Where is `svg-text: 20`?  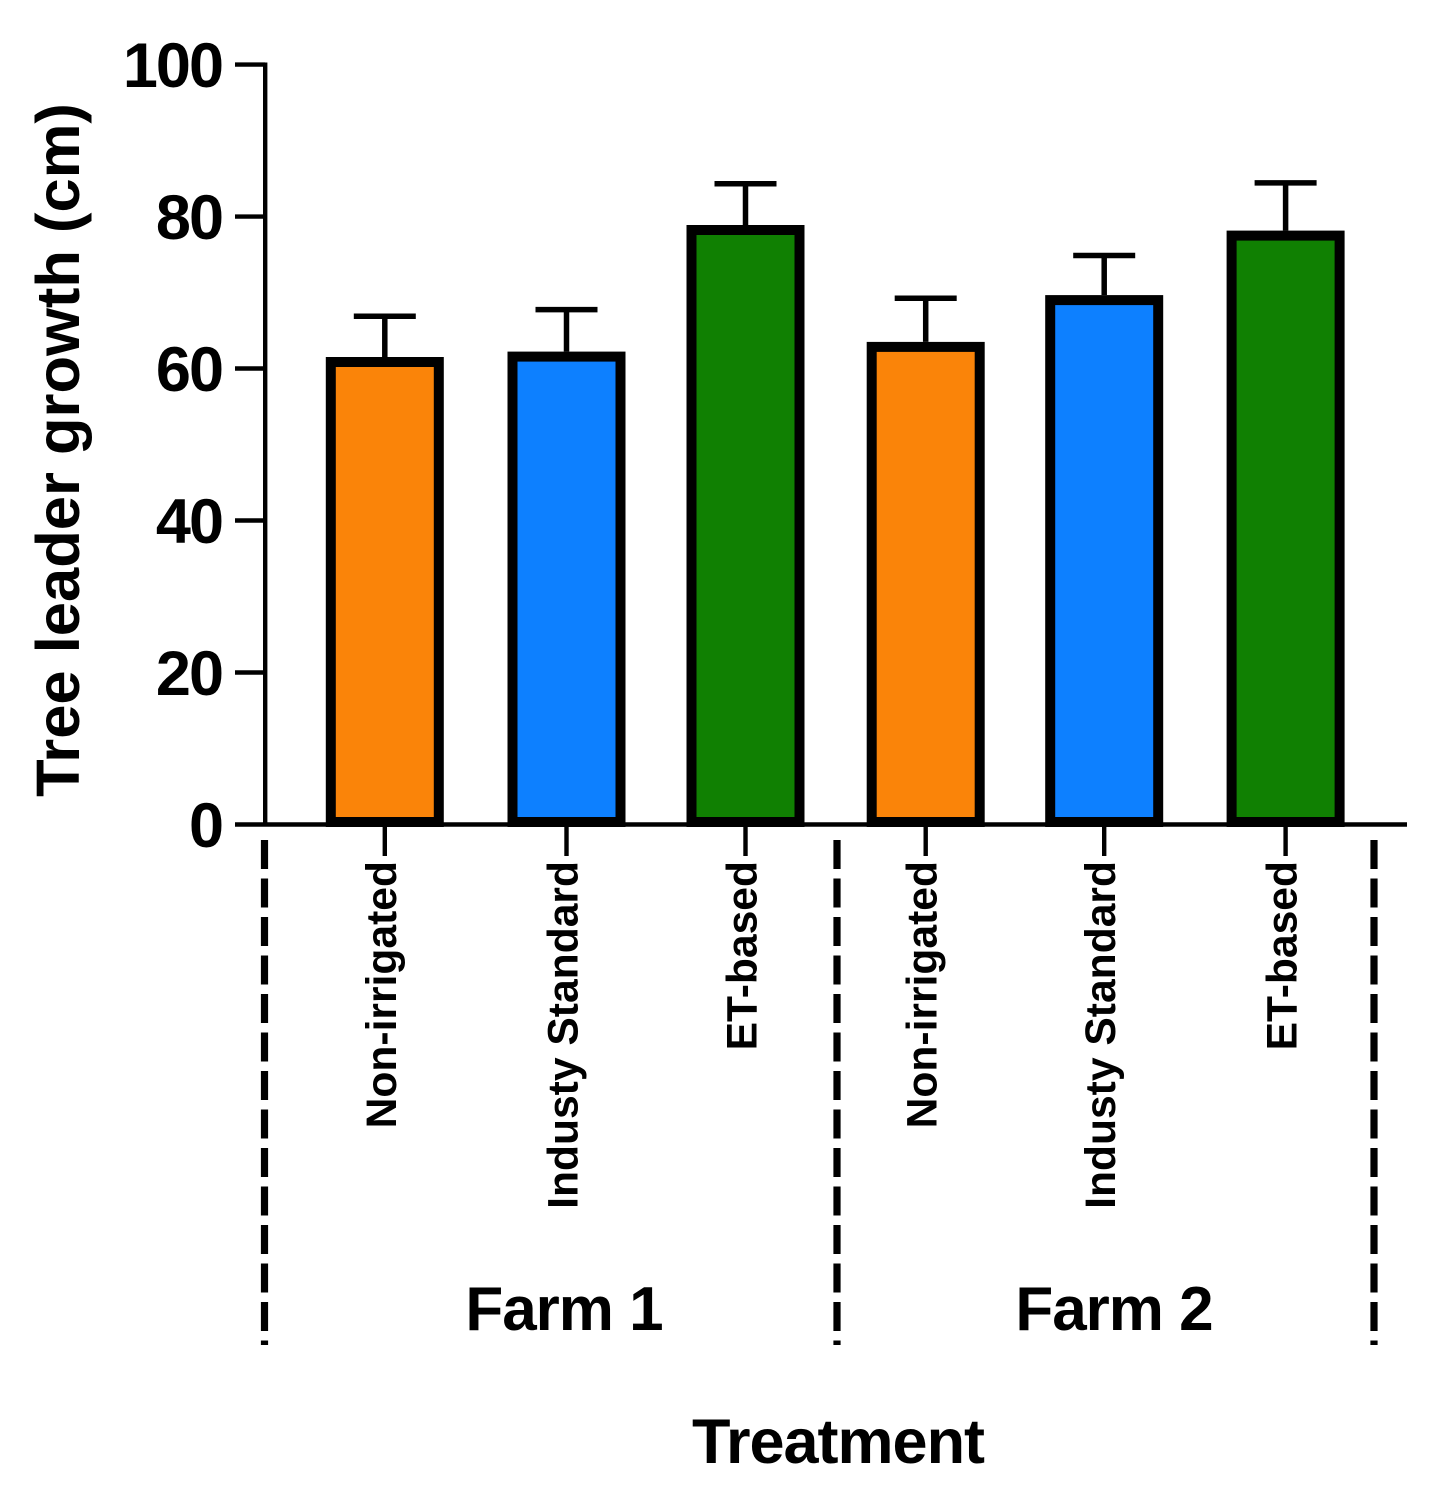
svg-text: 20 is located at coordinates (189, 674).